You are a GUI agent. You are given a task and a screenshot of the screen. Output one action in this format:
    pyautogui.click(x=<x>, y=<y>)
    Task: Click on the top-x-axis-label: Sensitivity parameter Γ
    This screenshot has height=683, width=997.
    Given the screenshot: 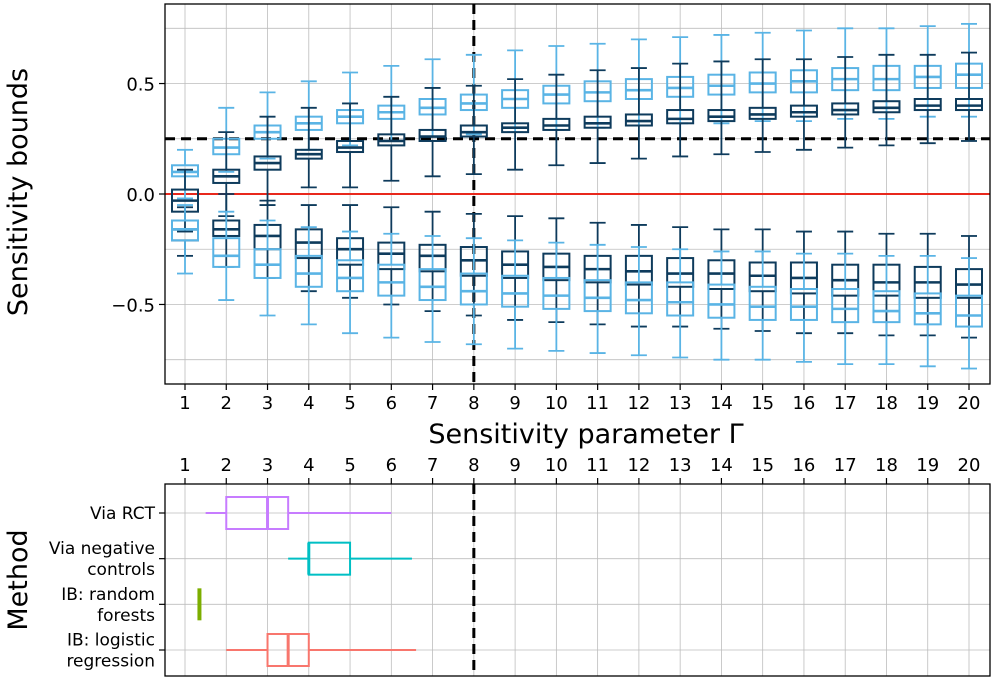 What is the action you would take?
    pyautogui.click(x=585, y=434)
    